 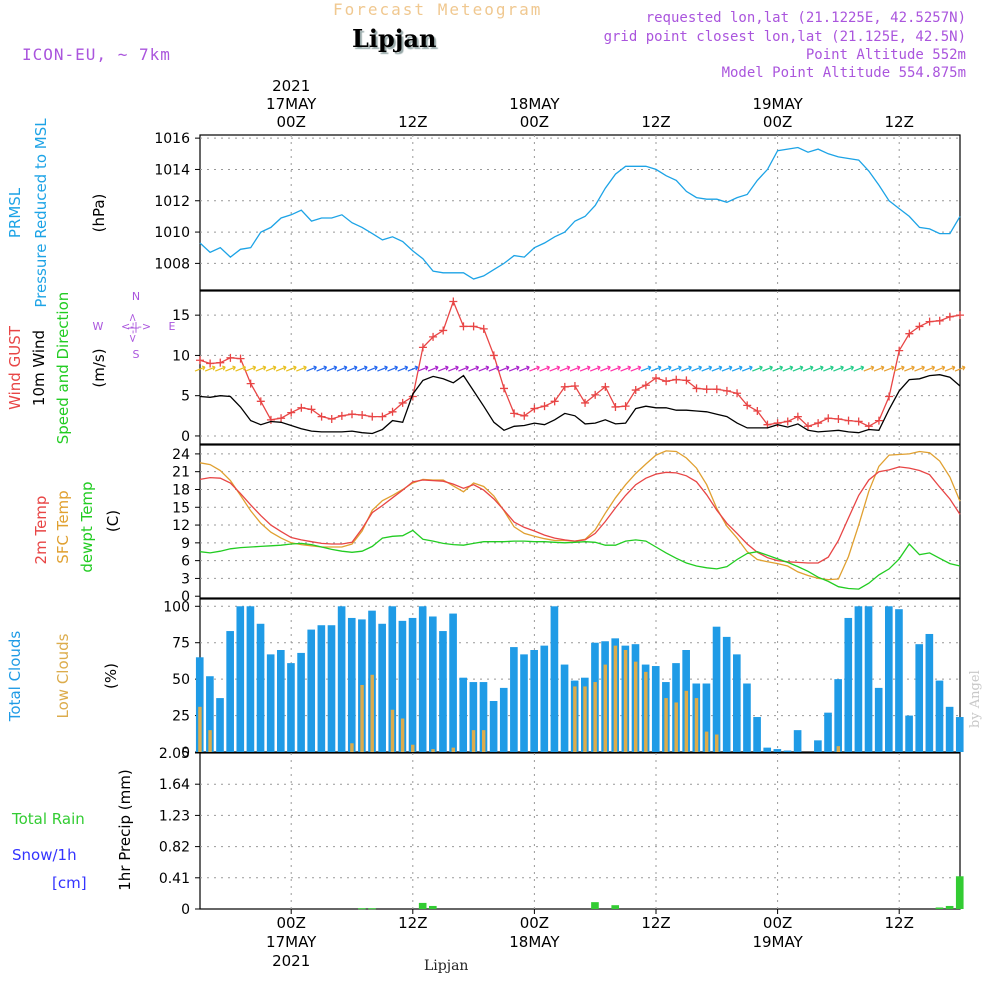 What do you see at coordinates (136, 354) in the screenshot?
I see `compass-s: S` at bounding box center [136, 354].